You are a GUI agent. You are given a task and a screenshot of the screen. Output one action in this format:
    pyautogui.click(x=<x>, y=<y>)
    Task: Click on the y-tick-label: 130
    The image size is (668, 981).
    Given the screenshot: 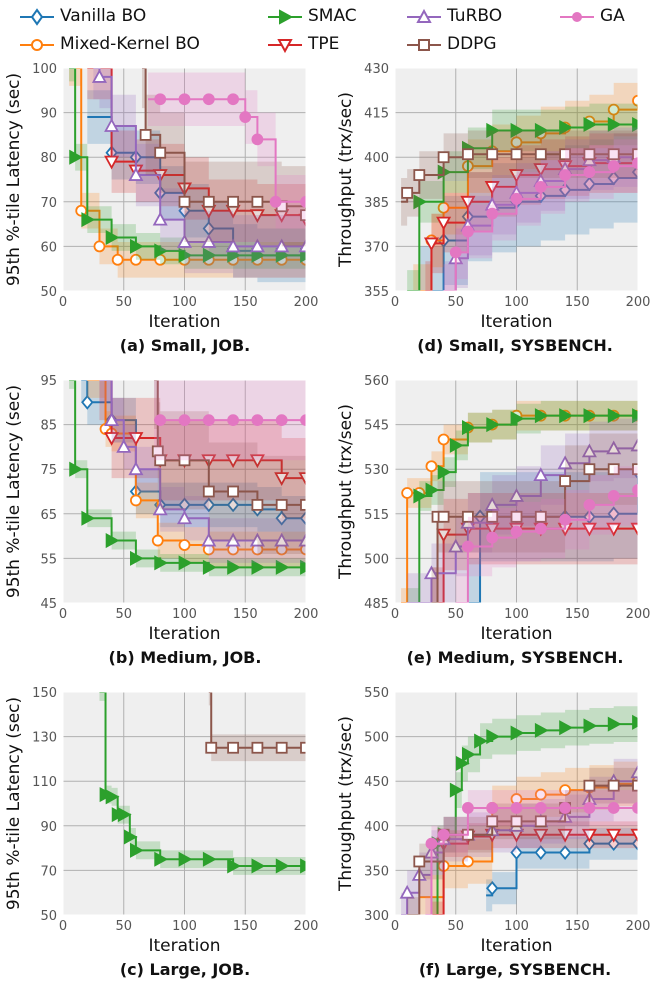 What is the action you would take?
    pyautogui.click(x=44, y=738)
    